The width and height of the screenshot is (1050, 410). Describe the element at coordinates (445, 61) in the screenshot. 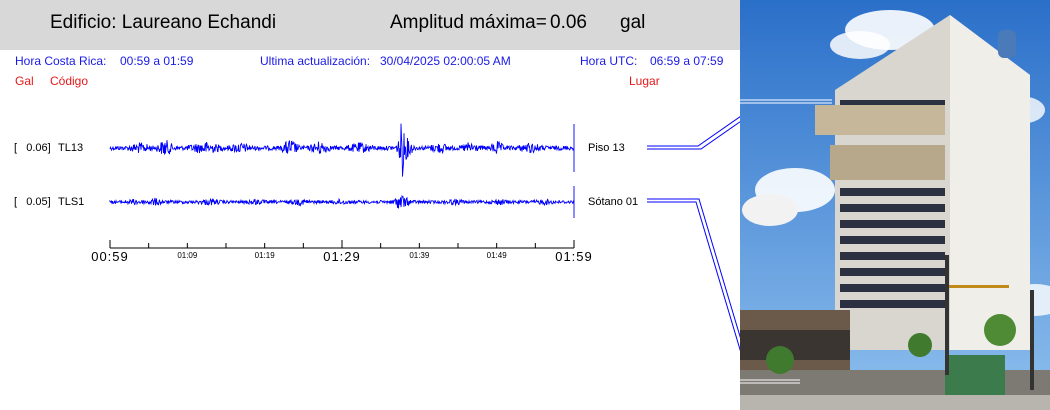

I see `update-value: 30/04/2025 02:00:05 AM` at that location.